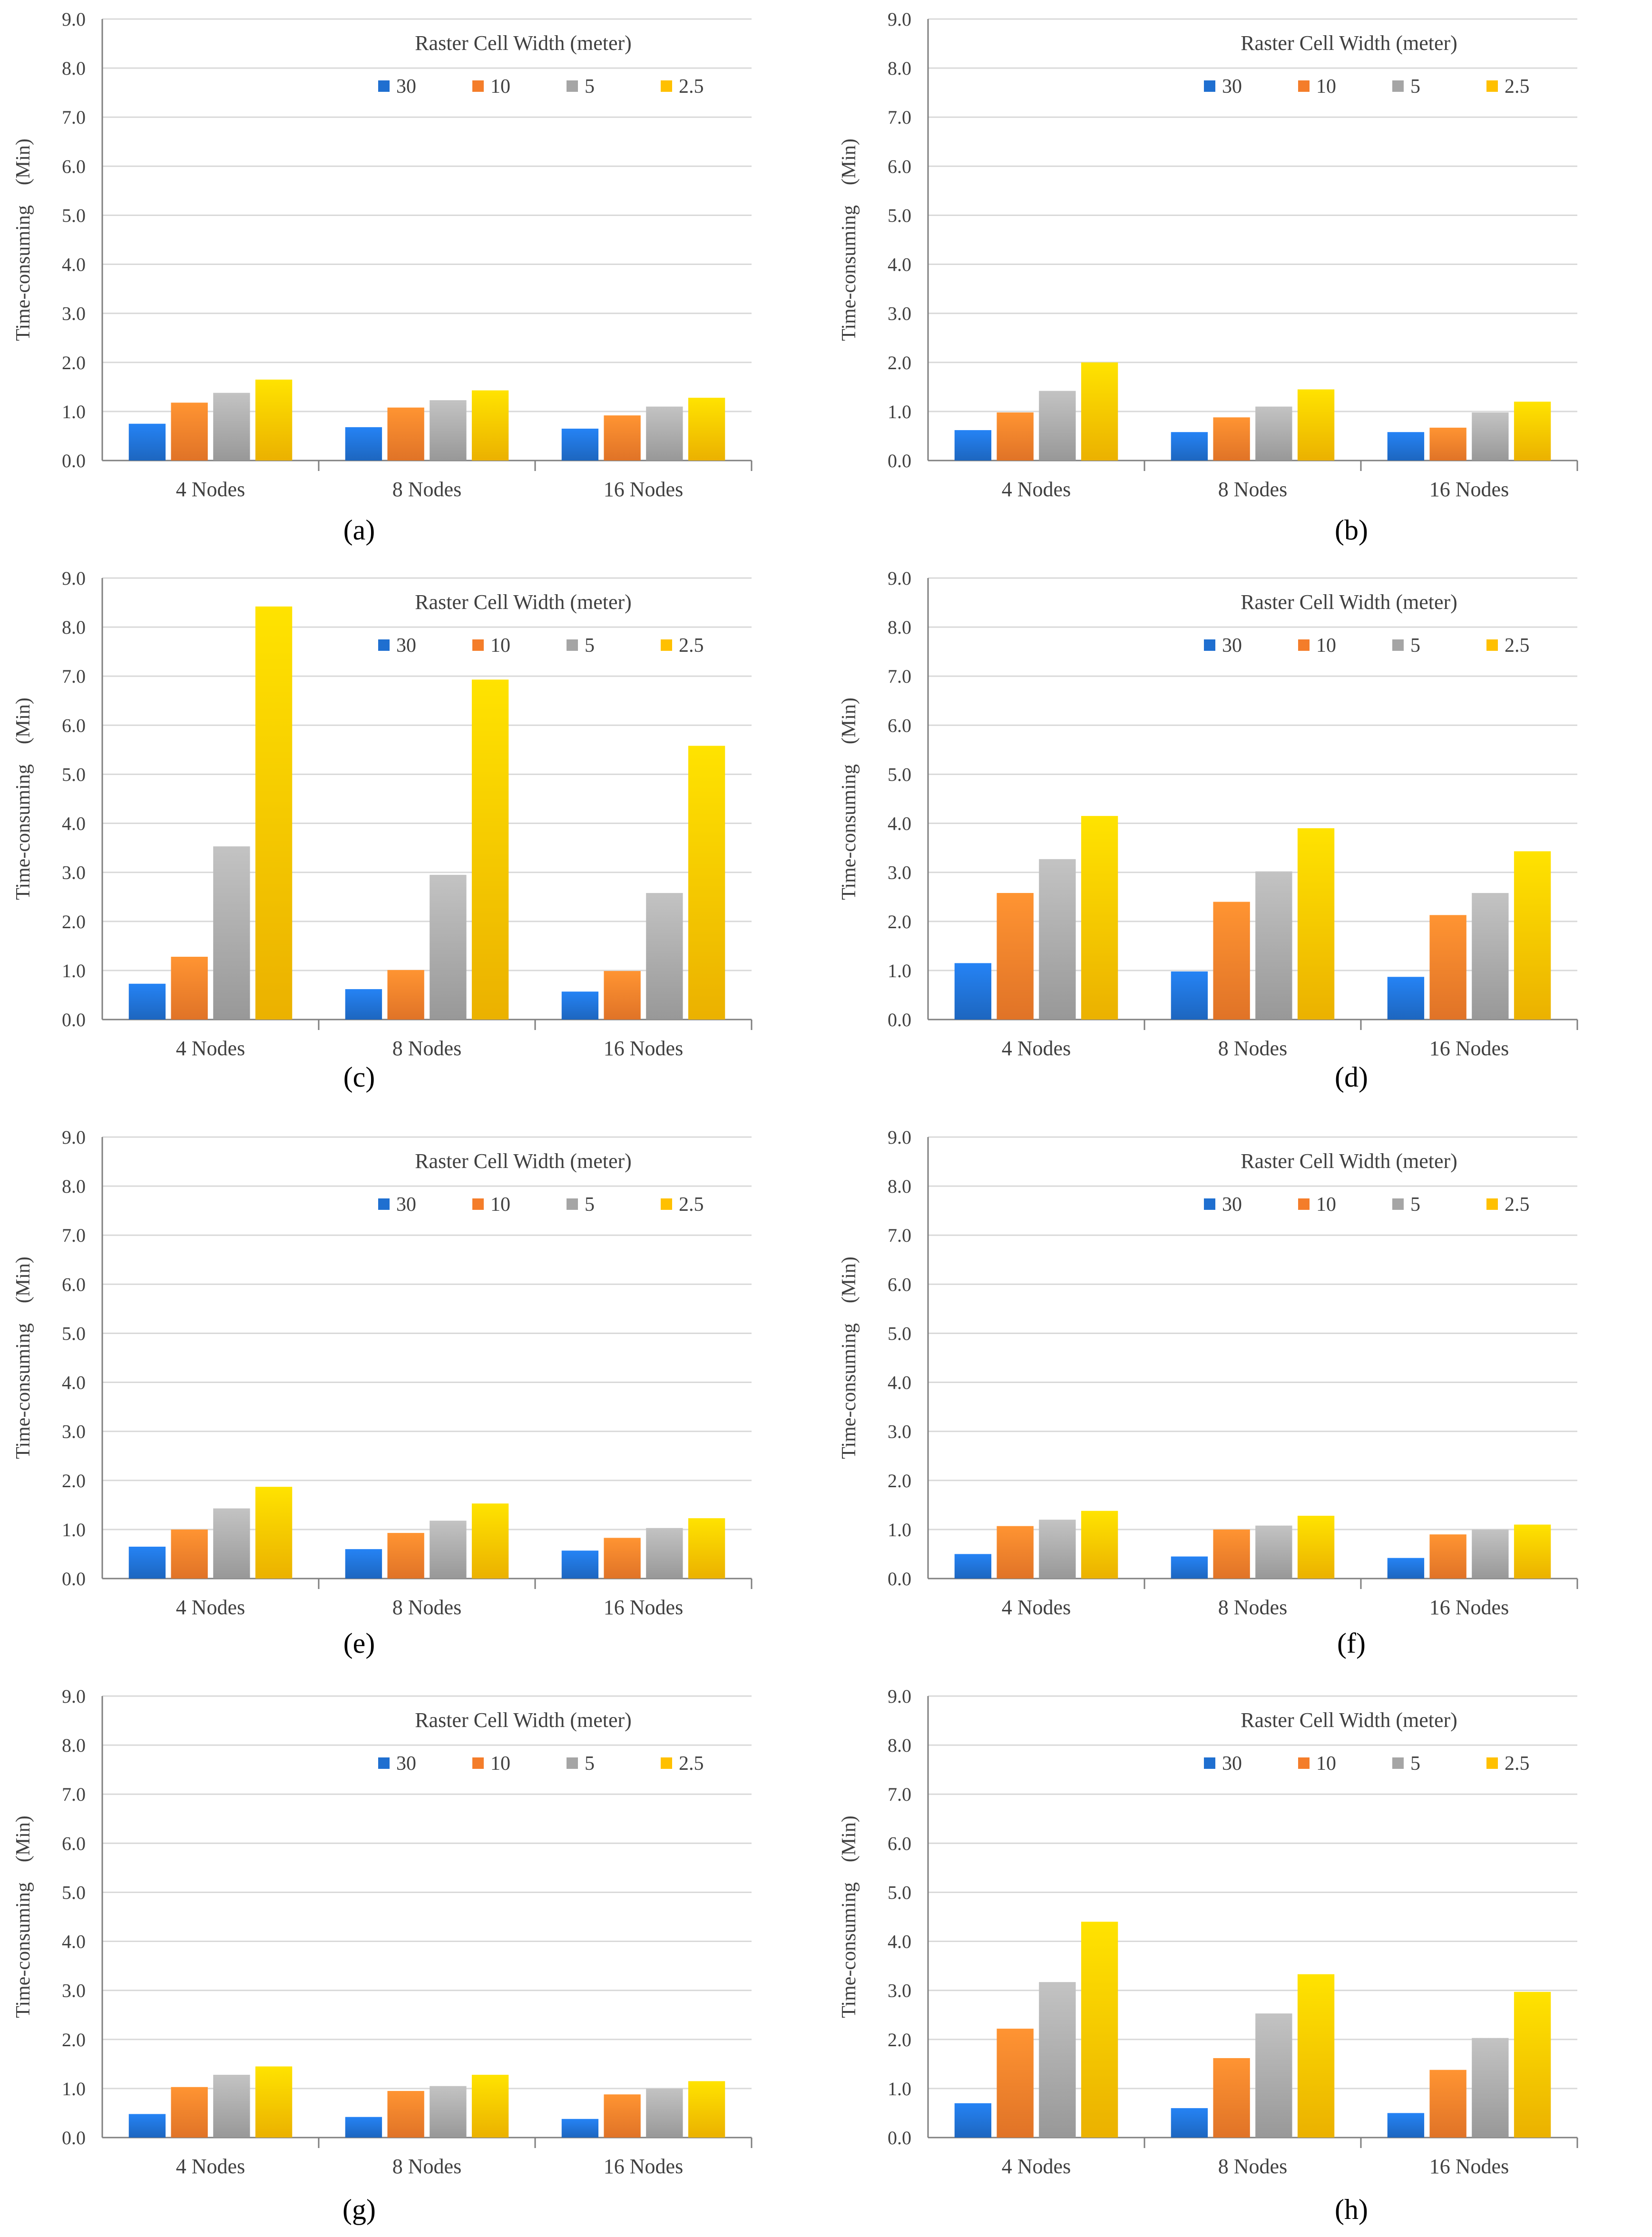 Image resolution: width=1652 pixels, height=2237 pixels. I want to click on y-axis-title: Time-consuming (Min), so click(849, 239).